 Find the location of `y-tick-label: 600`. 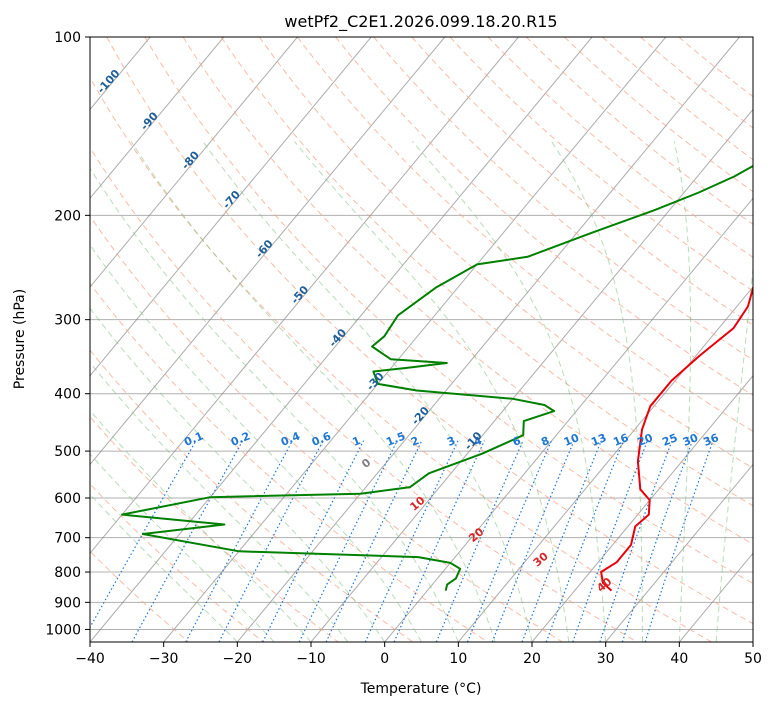

y-tick-label: 600 is located at coordinates (67, 499).